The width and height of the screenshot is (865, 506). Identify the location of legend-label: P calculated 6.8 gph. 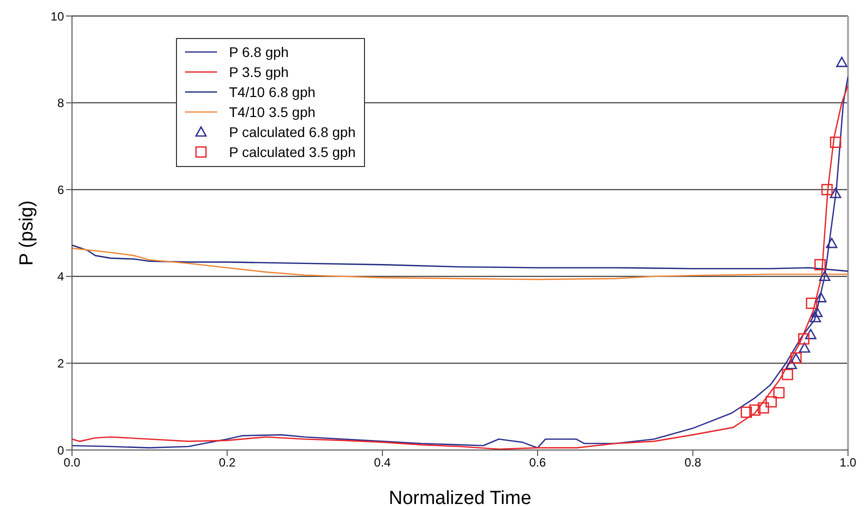
(292, 132).